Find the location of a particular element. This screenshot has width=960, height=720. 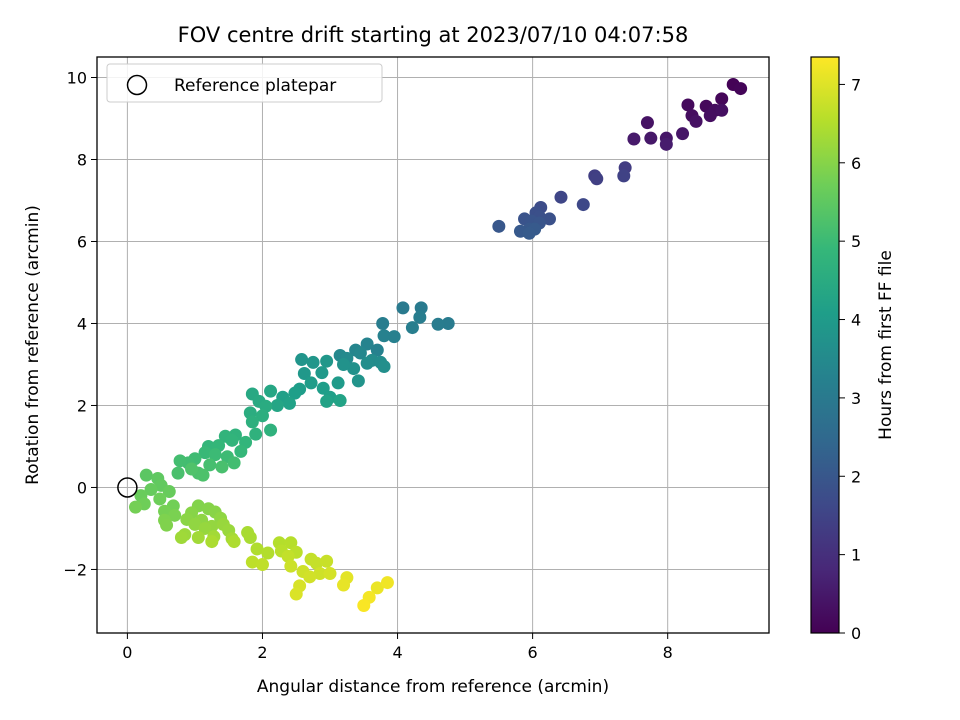

colorbar-ticks: 0 1 2 3 4 5 6 7 is located at coordinates (850, 359).